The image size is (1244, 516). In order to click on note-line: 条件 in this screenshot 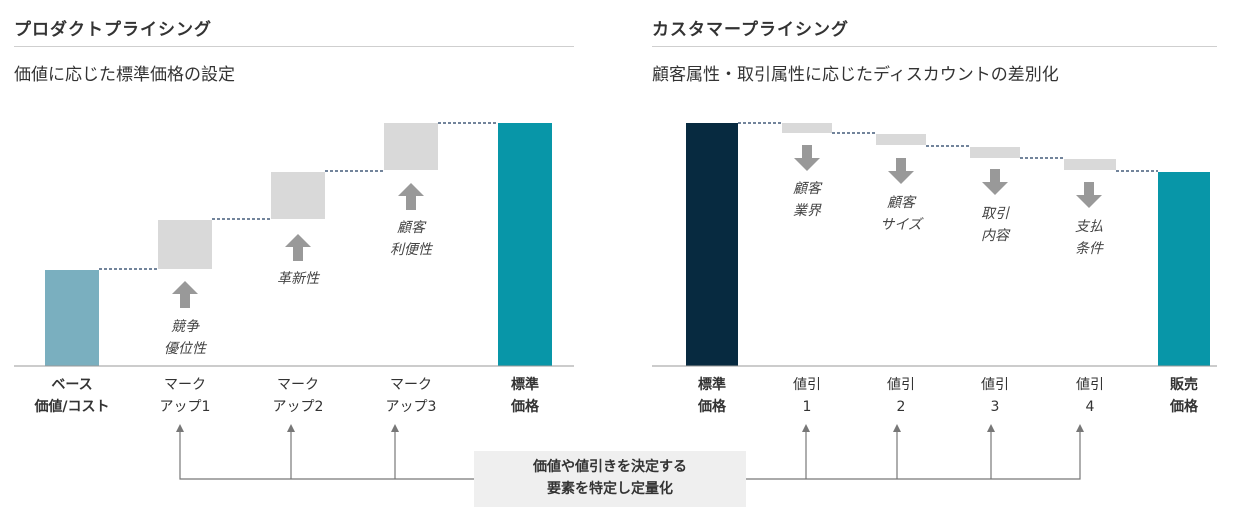, I will do `click(1089, 249)`.